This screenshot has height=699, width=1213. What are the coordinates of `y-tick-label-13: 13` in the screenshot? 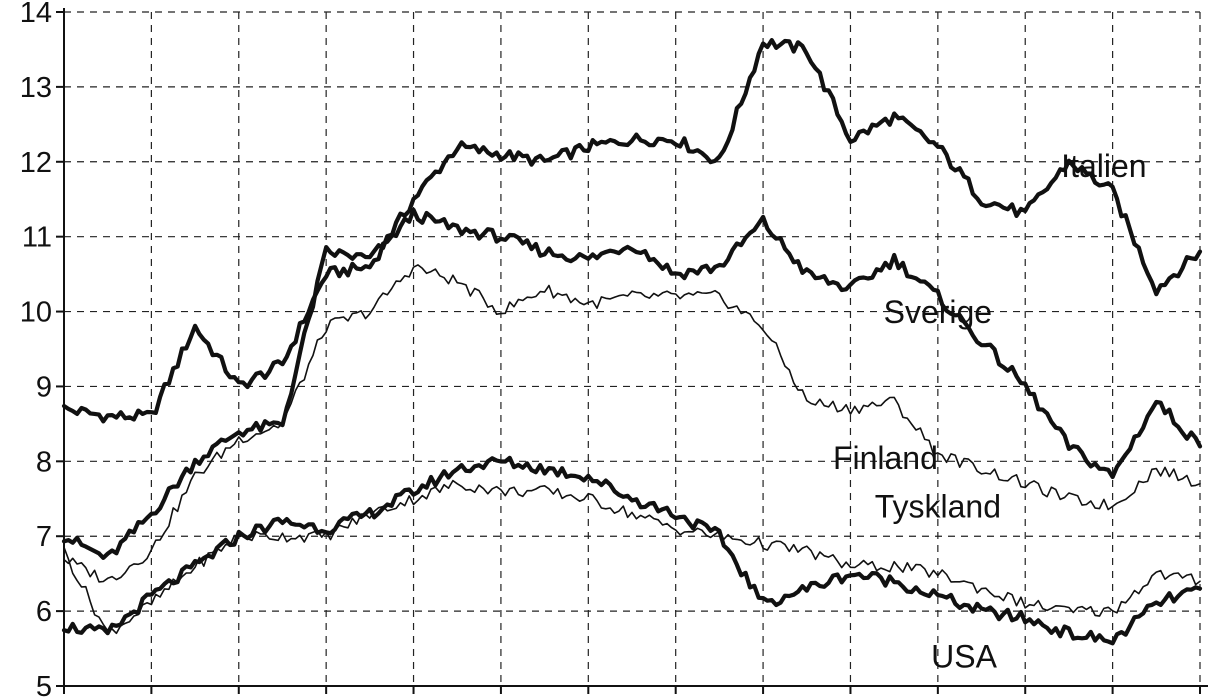 It's located at (36, 88).